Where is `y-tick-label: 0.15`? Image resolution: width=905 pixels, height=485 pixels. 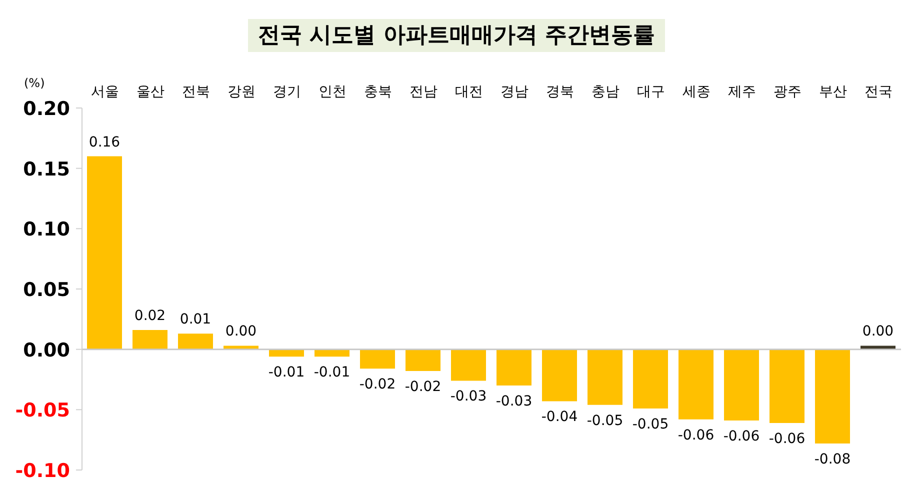
y-tick-label: 0.15 is located at coordinates (46, 169).